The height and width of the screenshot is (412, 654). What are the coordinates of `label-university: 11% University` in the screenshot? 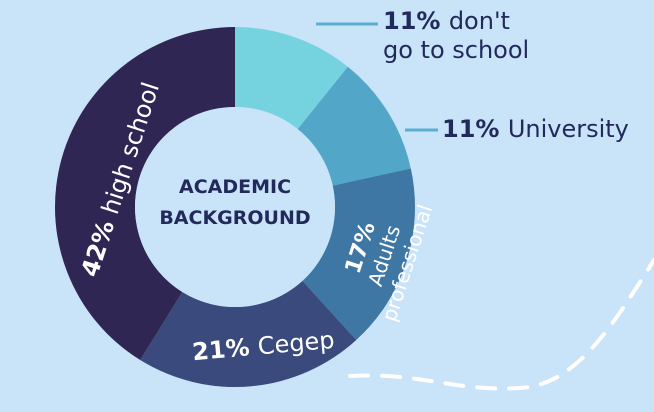 It's located at (535, 129).